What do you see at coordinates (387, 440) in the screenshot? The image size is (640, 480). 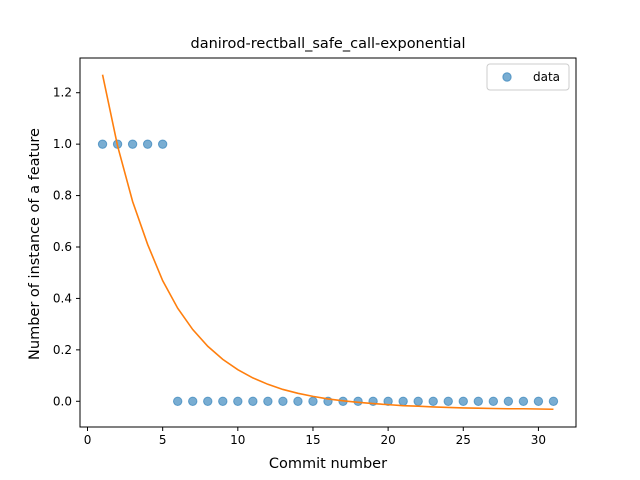 I see `x-tick-label: 20` at bounding box center [387, 440].